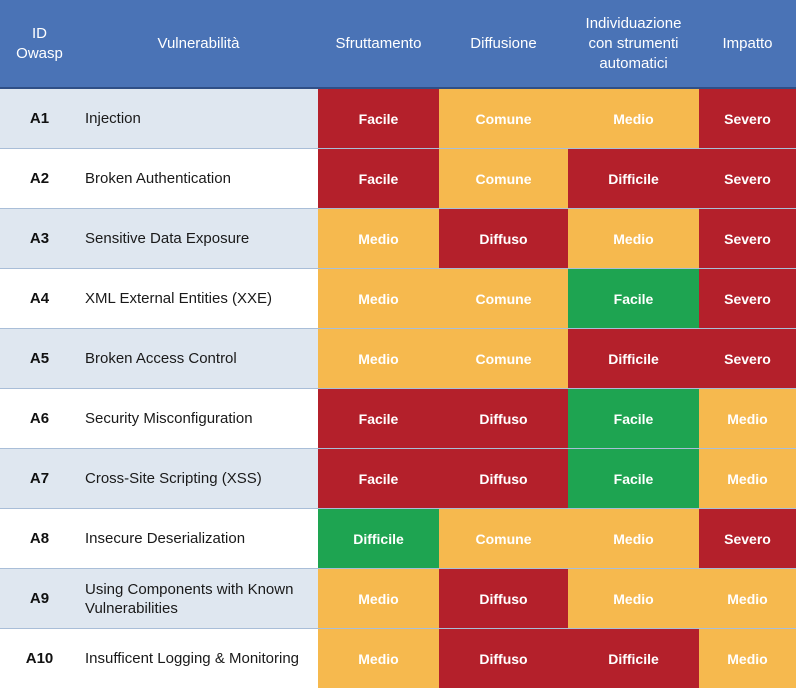 This screenshot has width=796, height=691. I want to click on row-vulnerability-name: Sensitive Data Exposure, so click(198, 238).